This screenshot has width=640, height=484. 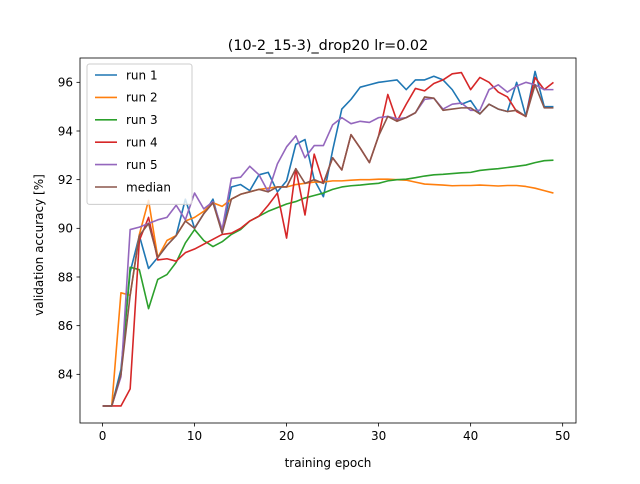 I want to click on x-axis-label: training epoch, so click(x=328, y=463).